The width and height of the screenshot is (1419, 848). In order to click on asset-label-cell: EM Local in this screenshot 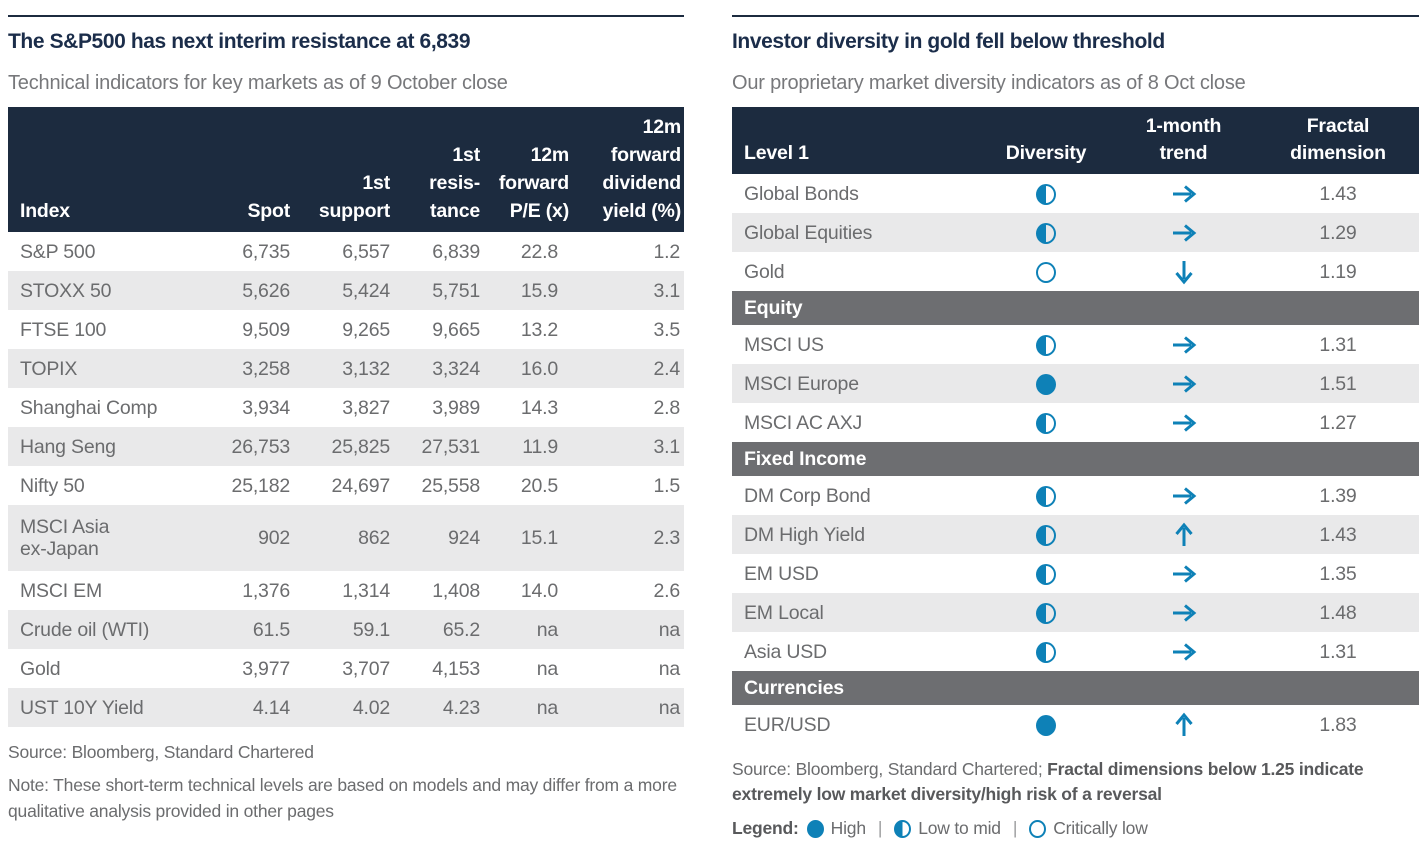, I will do `click(857, 612)`.